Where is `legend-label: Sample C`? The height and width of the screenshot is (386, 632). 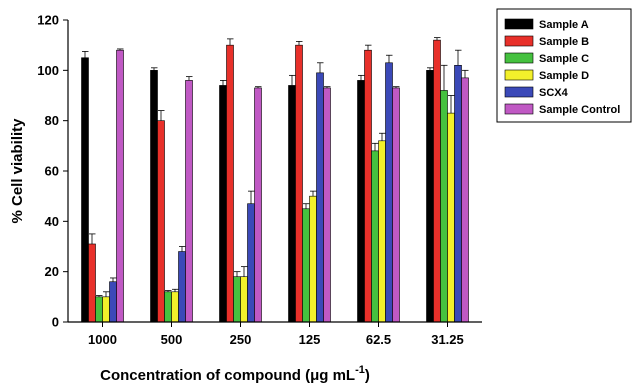
legend-label: Sample C is located at coordinates (564, 59).